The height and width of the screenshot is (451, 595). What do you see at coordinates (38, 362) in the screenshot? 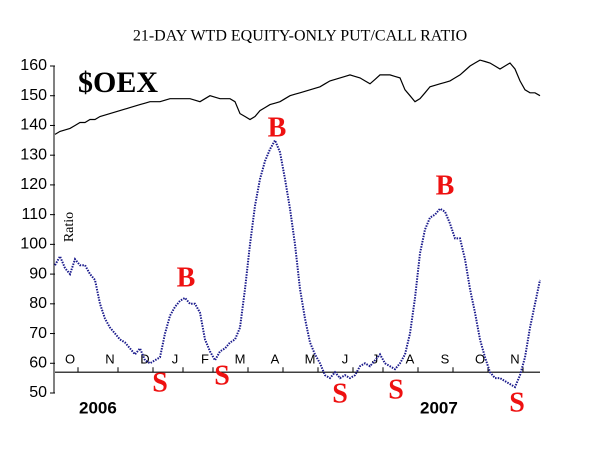
I see `y-tick-label: 60` at bounding box center [38, 362].